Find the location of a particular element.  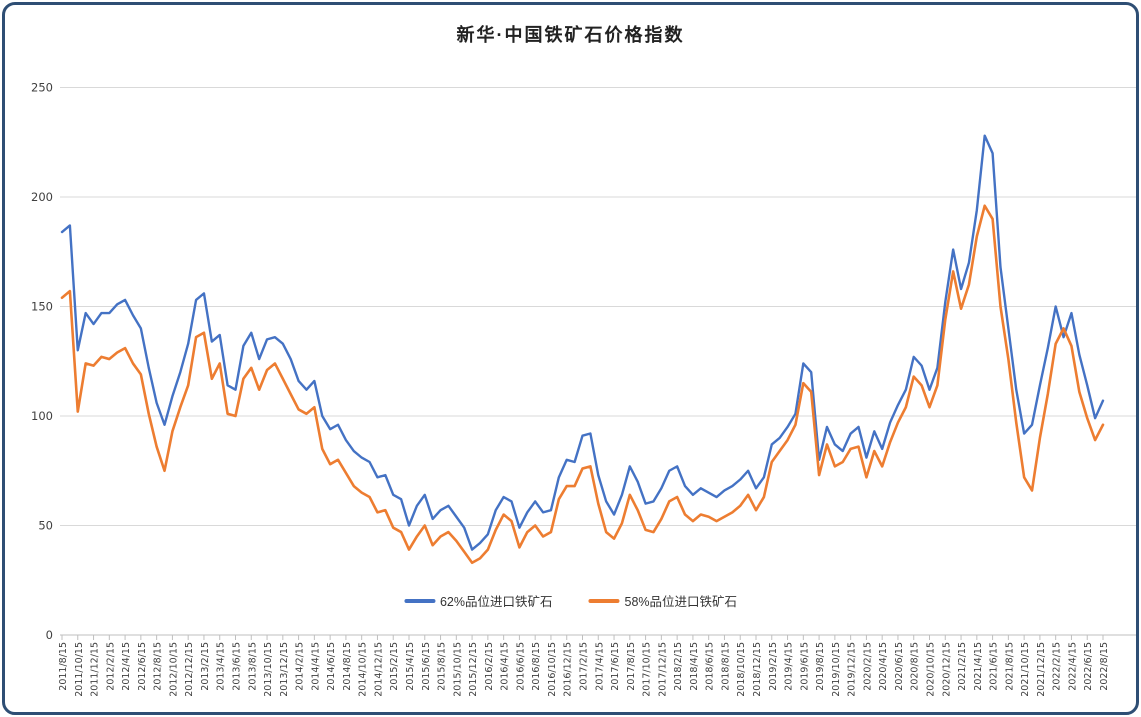

svg-text: 2022/2/15 is located at coordinates (1057, 666).